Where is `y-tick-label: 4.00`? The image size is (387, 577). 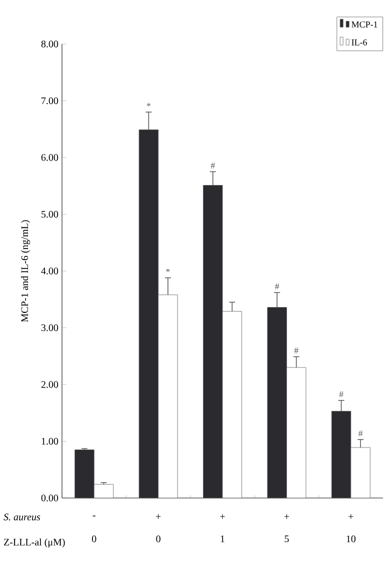 y-tick-label: 4.00 is located at coordinates (49, 271).